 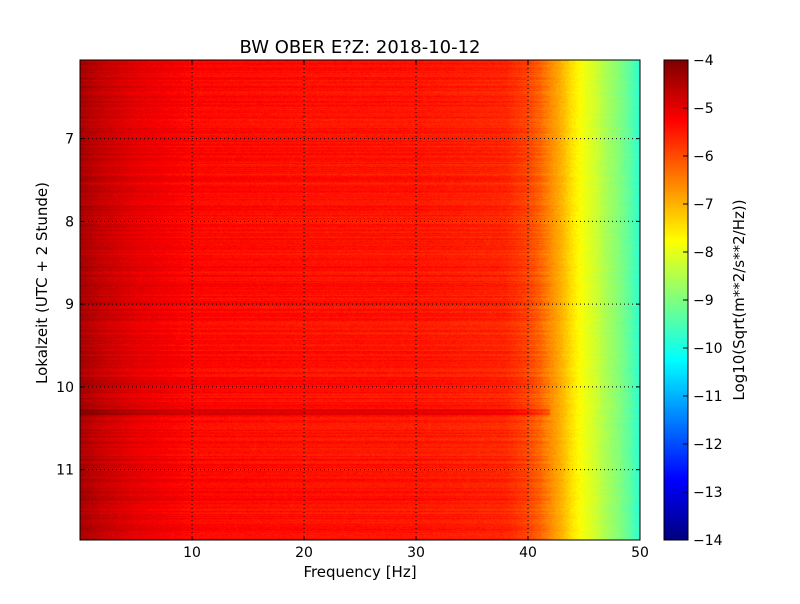 What do you see at coordinates (739, 299) in the screenshot?
I see `colorbar-label: Log10(Sqrt(m**2/s**2/Hz))` at bounding box center [739, 299].